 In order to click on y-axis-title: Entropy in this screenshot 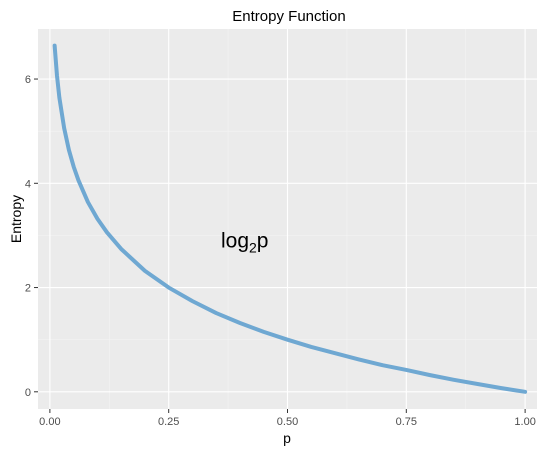, I will do `click(16, 219)`.